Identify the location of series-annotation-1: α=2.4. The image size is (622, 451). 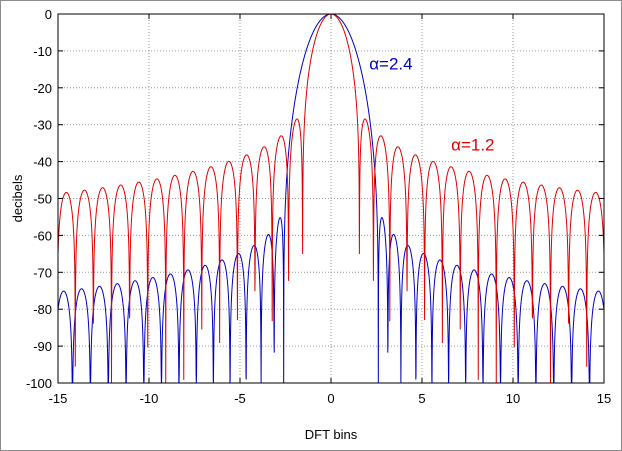
(390, 63).